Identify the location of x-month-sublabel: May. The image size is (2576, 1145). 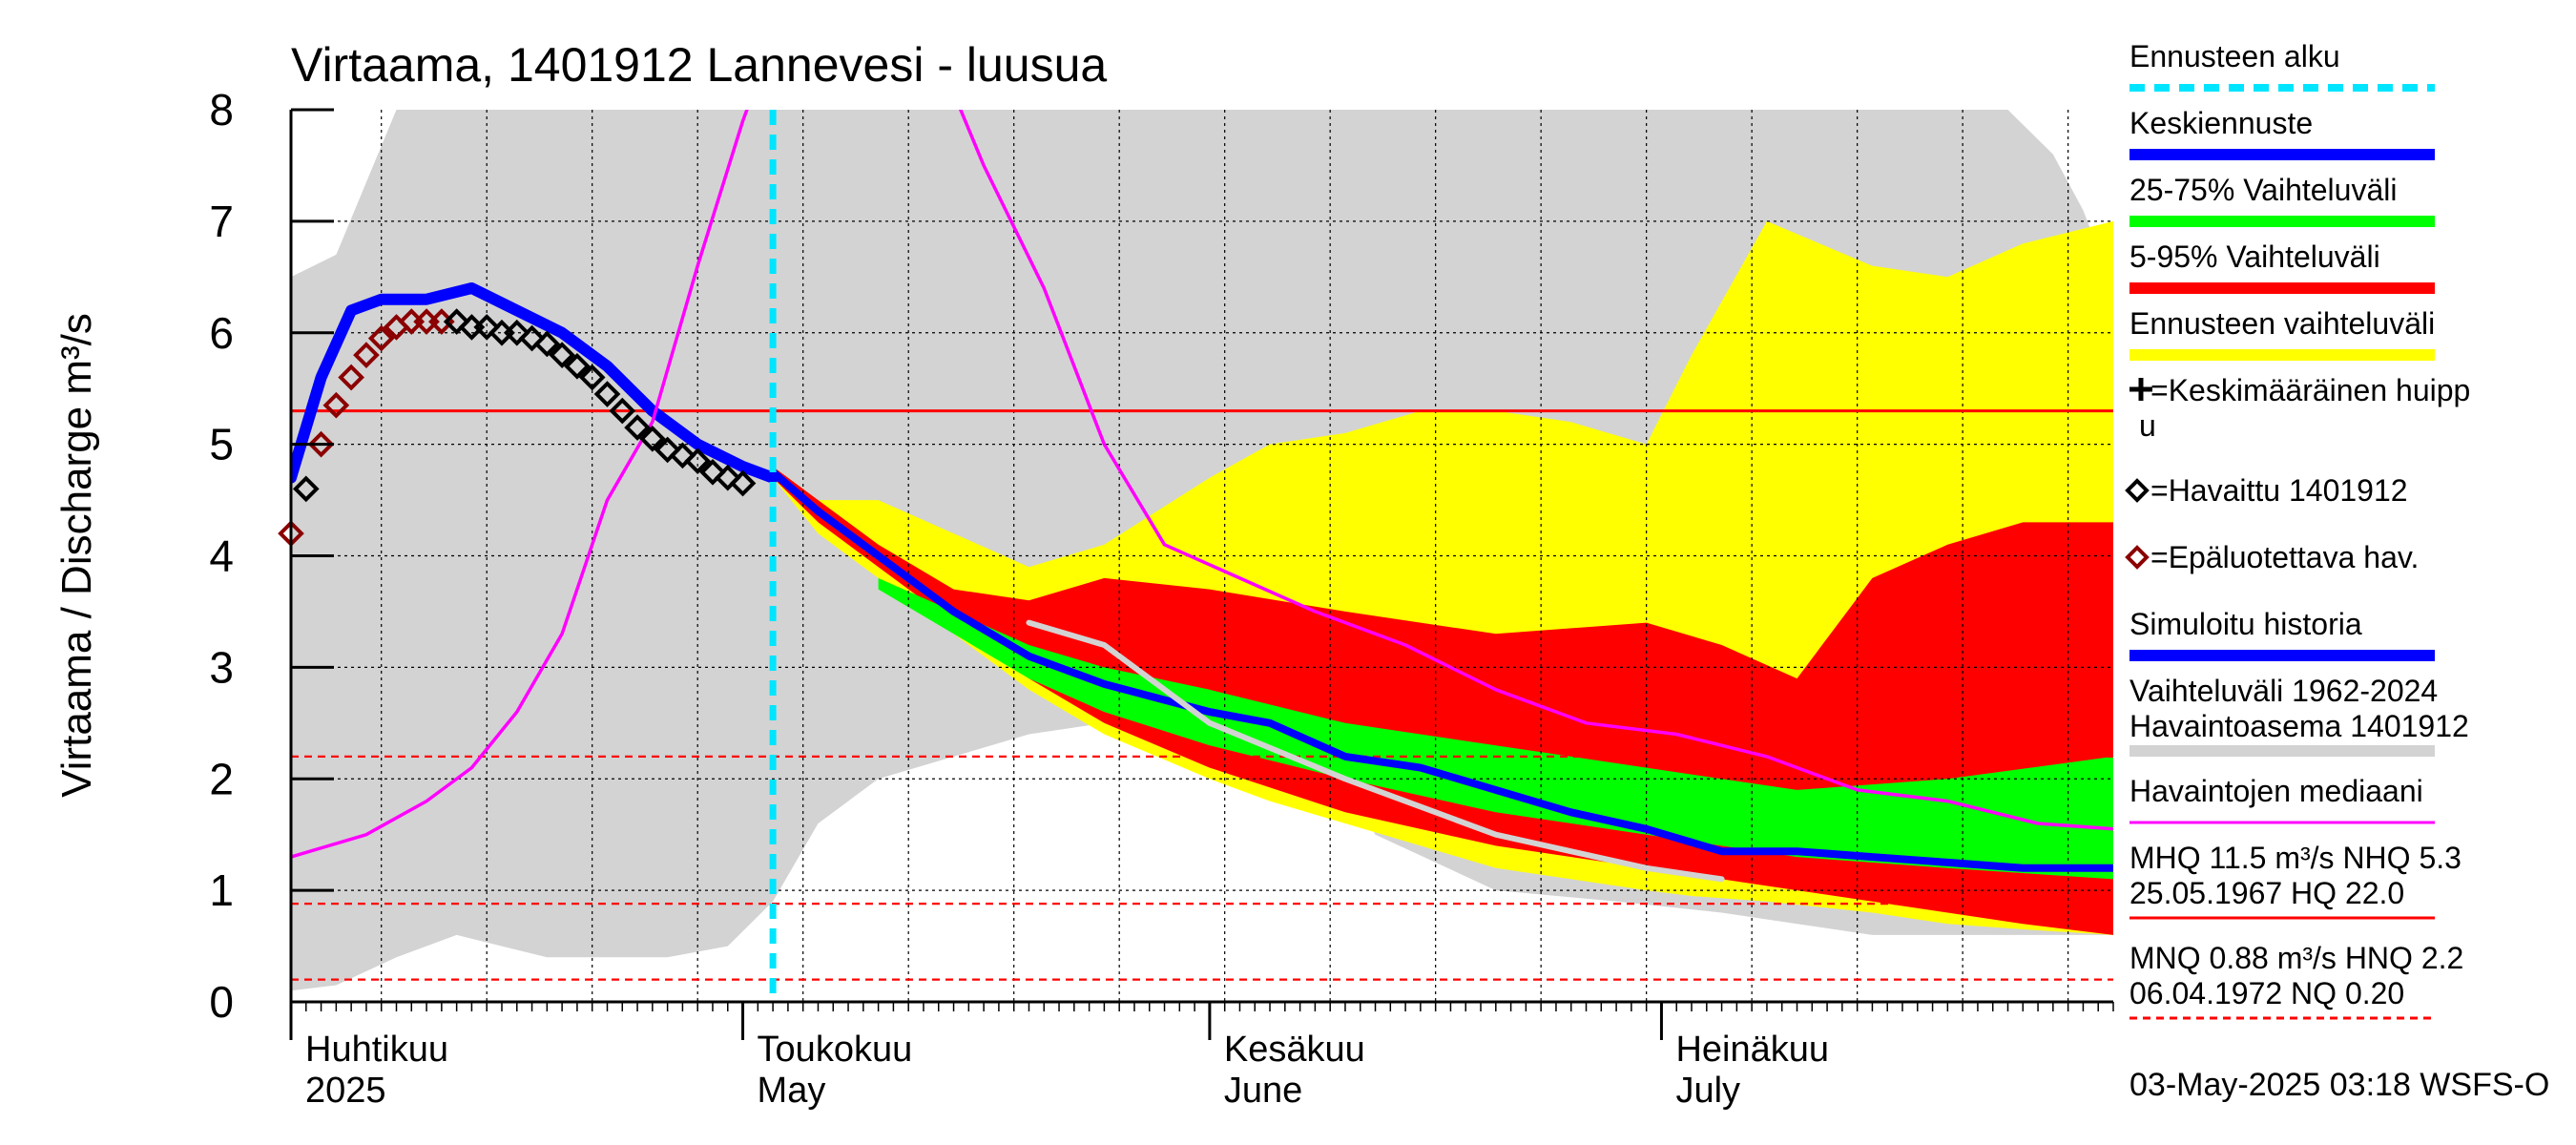
(792, 1091).